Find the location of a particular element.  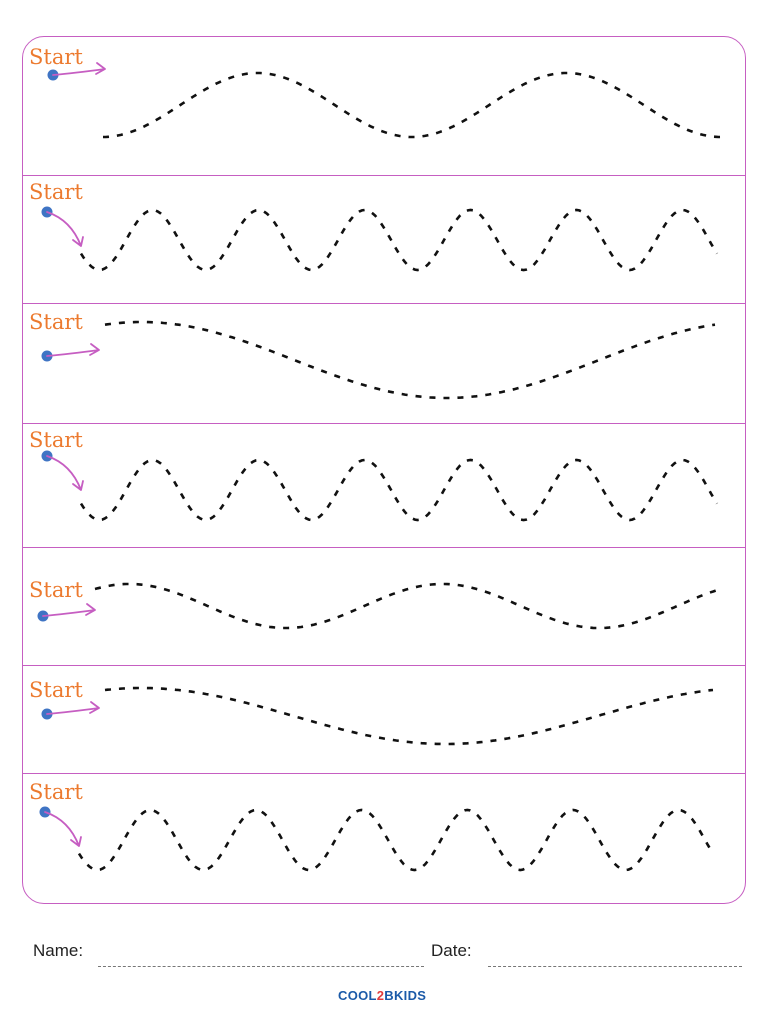

date-field is located at coordinates (615, 966).